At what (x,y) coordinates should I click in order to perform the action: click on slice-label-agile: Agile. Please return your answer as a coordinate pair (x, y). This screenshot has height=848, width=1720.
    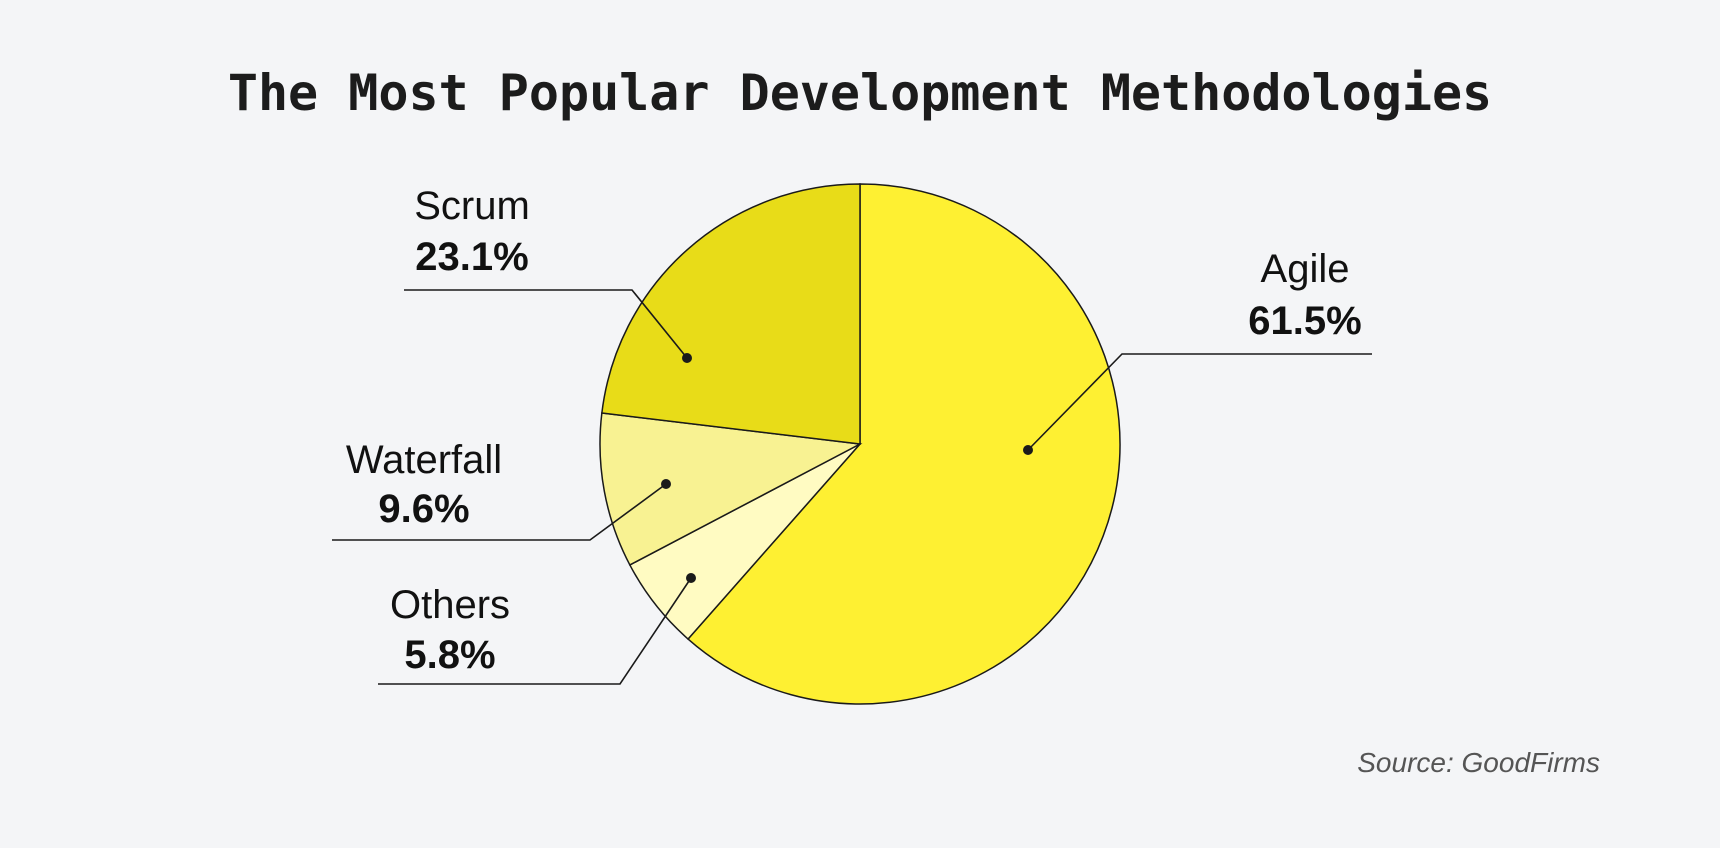
    Looking at the image, I should click on (1305, 269).